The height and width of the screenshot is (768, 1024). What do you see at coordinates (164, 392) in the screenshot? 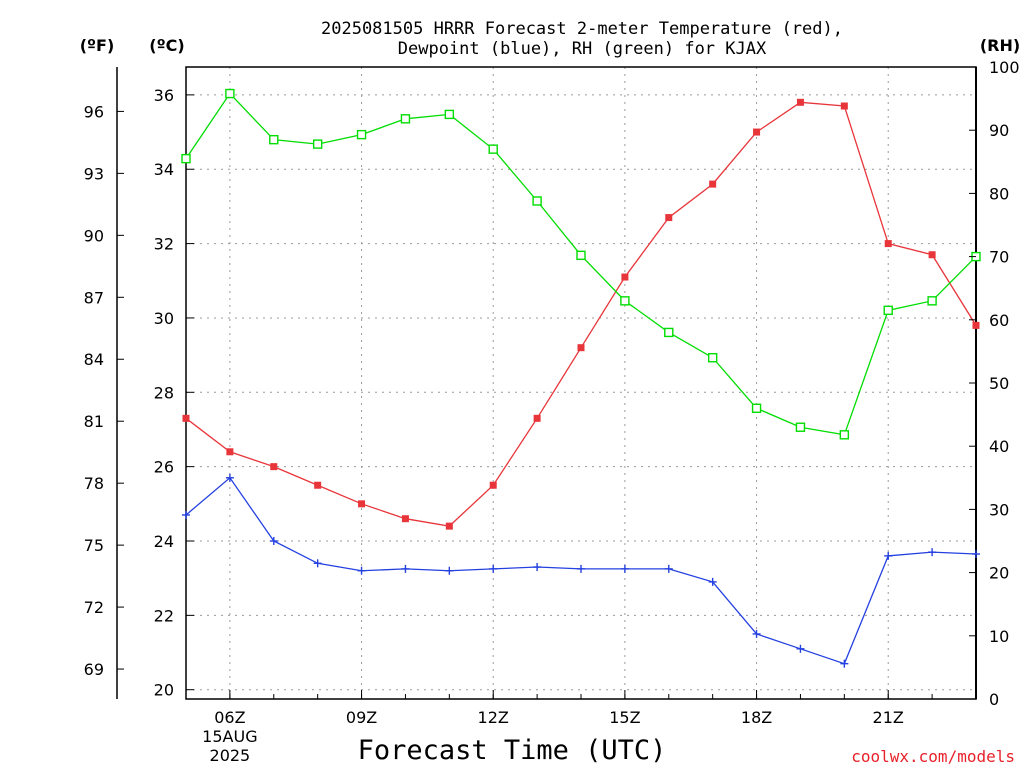
I see `celsius-tick-label: 28` at bounding box center [164, 392].